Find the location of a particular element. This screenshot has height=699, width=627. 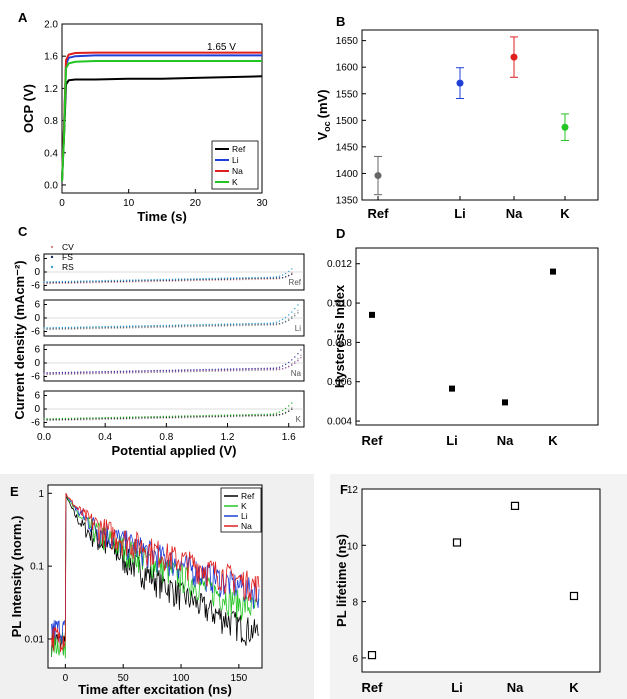

panel-c-y-tick-label: 0 is located at coordinates (37, 272).